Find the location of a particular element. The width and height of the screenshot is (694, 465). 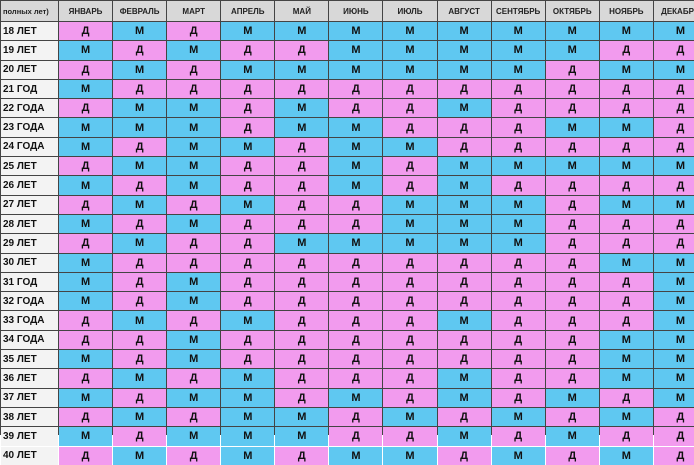

age-label: 36 ЛЕТ is located at coordinates (29, 378).